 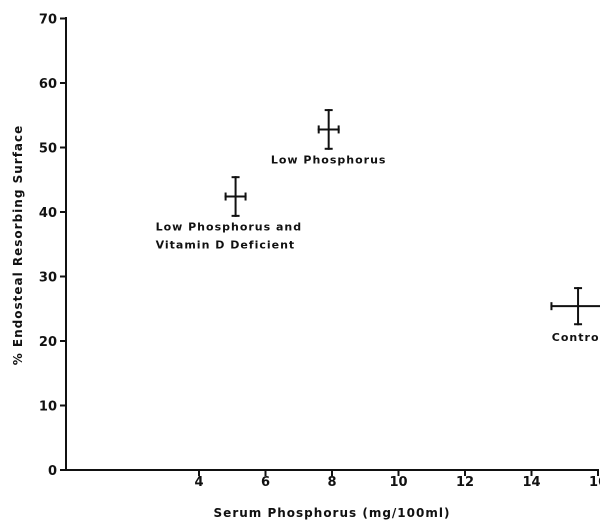 I want to click on point-label: Control, so click(x=576, y=337).